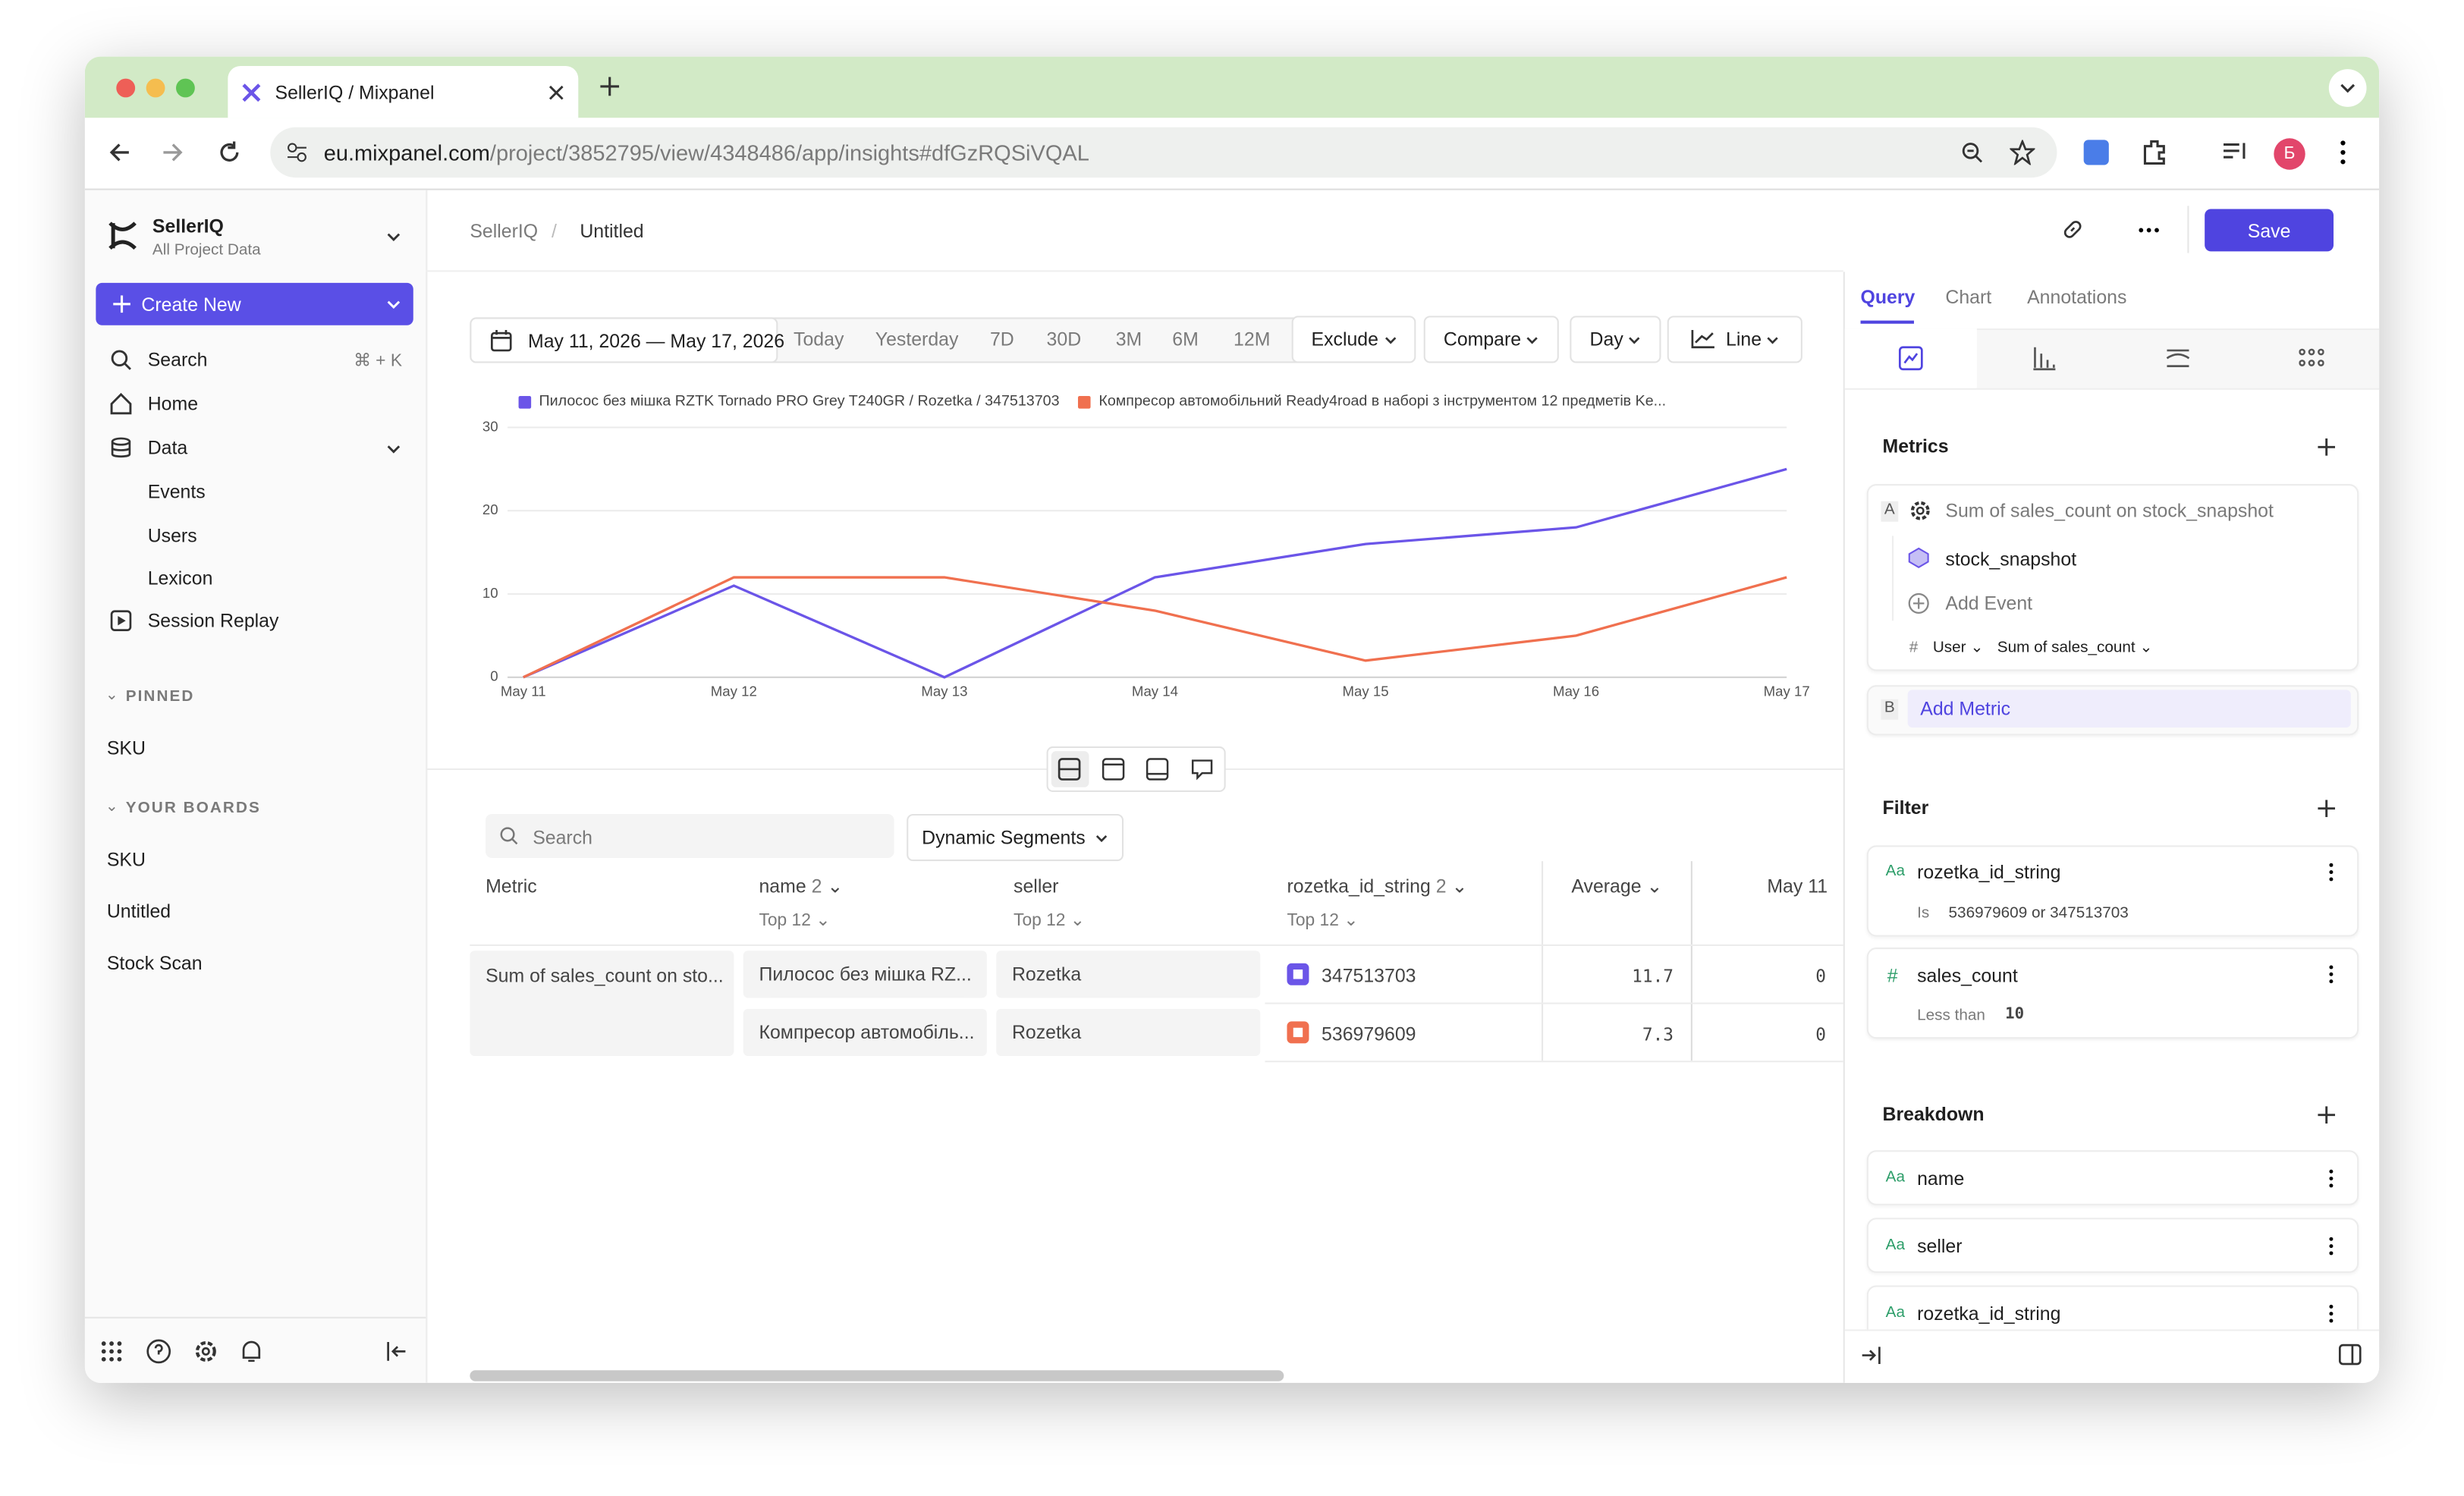 Image resolution: width=2464 pixels, height=1496 pixels. I want to click on collapse-panel, so click(1871, 1355).